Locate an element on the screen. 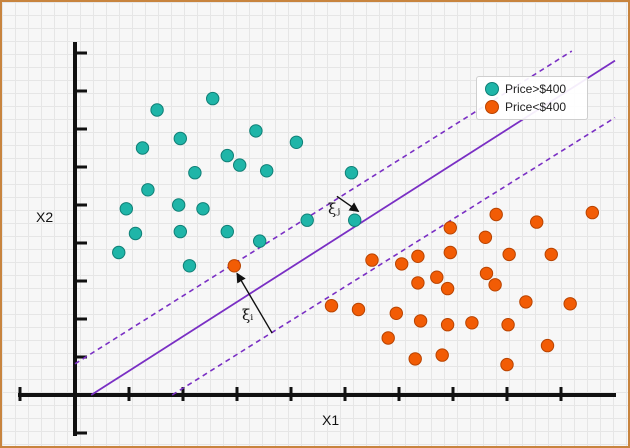 Image resolution: width=630 pixels, height=448 pixels. legend-item-high-price: Price>$400 is located at coordinates (525, 89).